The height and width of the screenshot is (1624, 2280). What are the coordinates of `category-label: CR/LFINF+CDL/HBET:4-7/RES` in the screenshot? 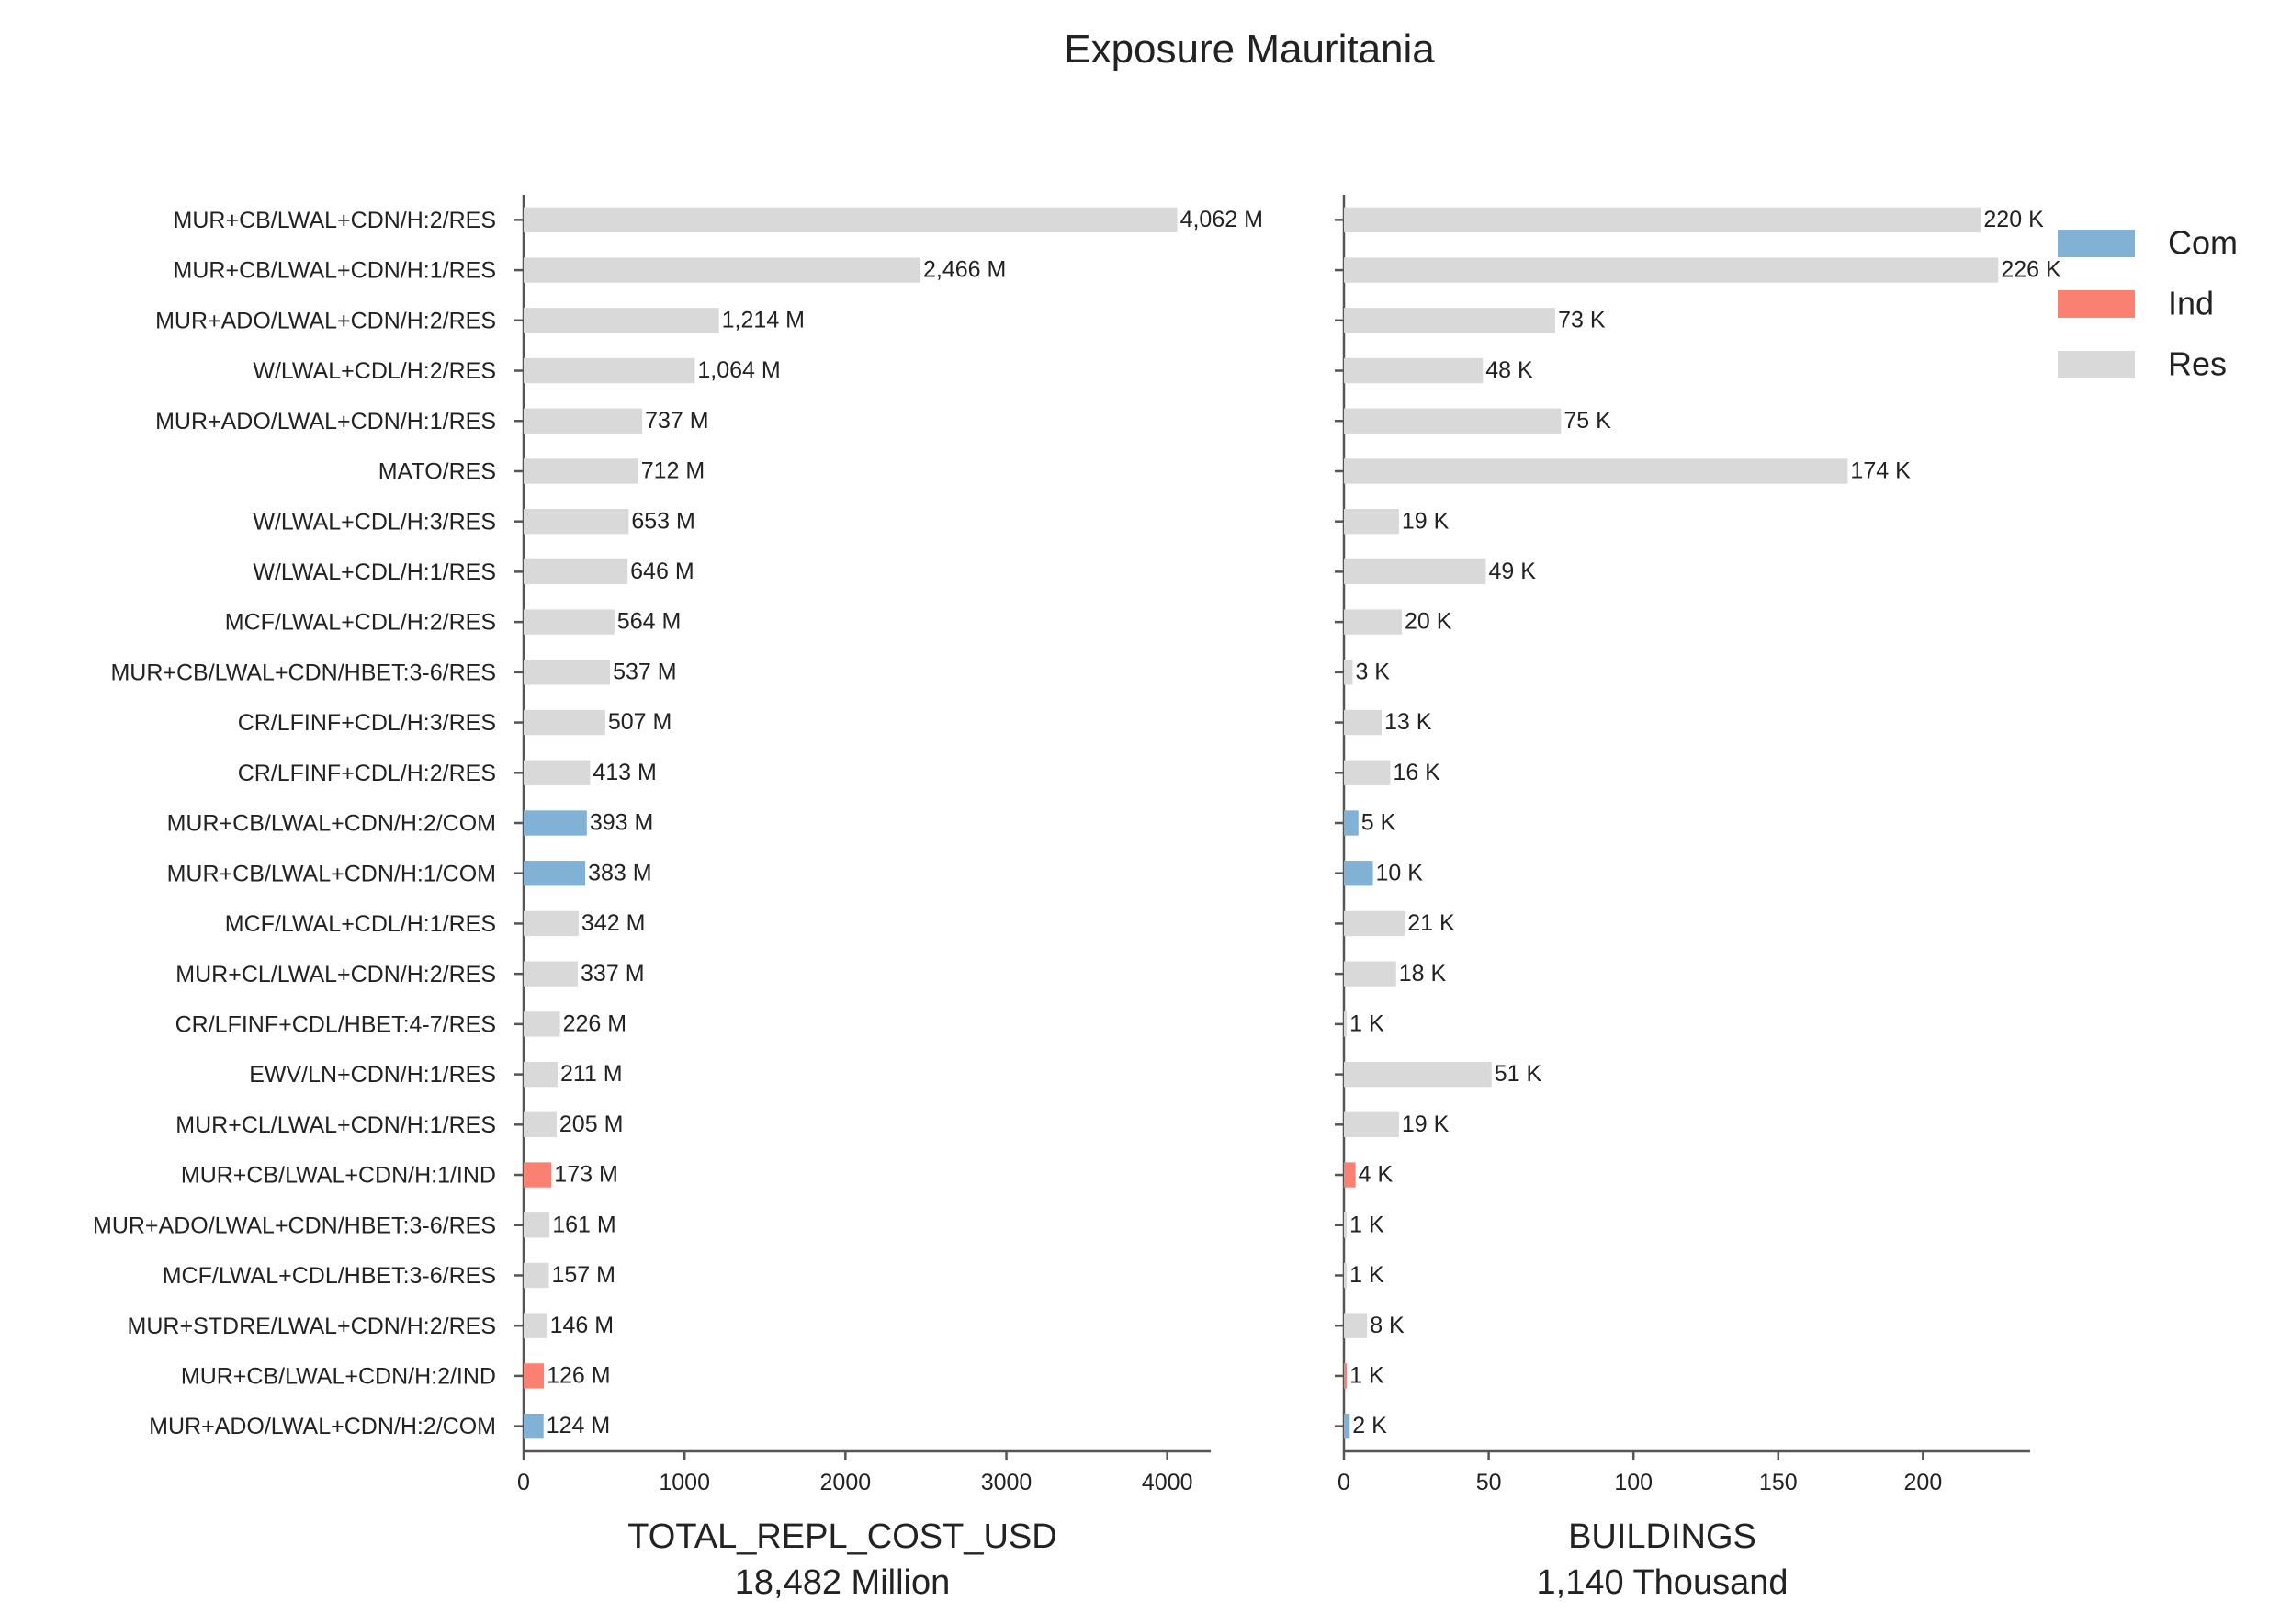 It's located at (335, 1024).